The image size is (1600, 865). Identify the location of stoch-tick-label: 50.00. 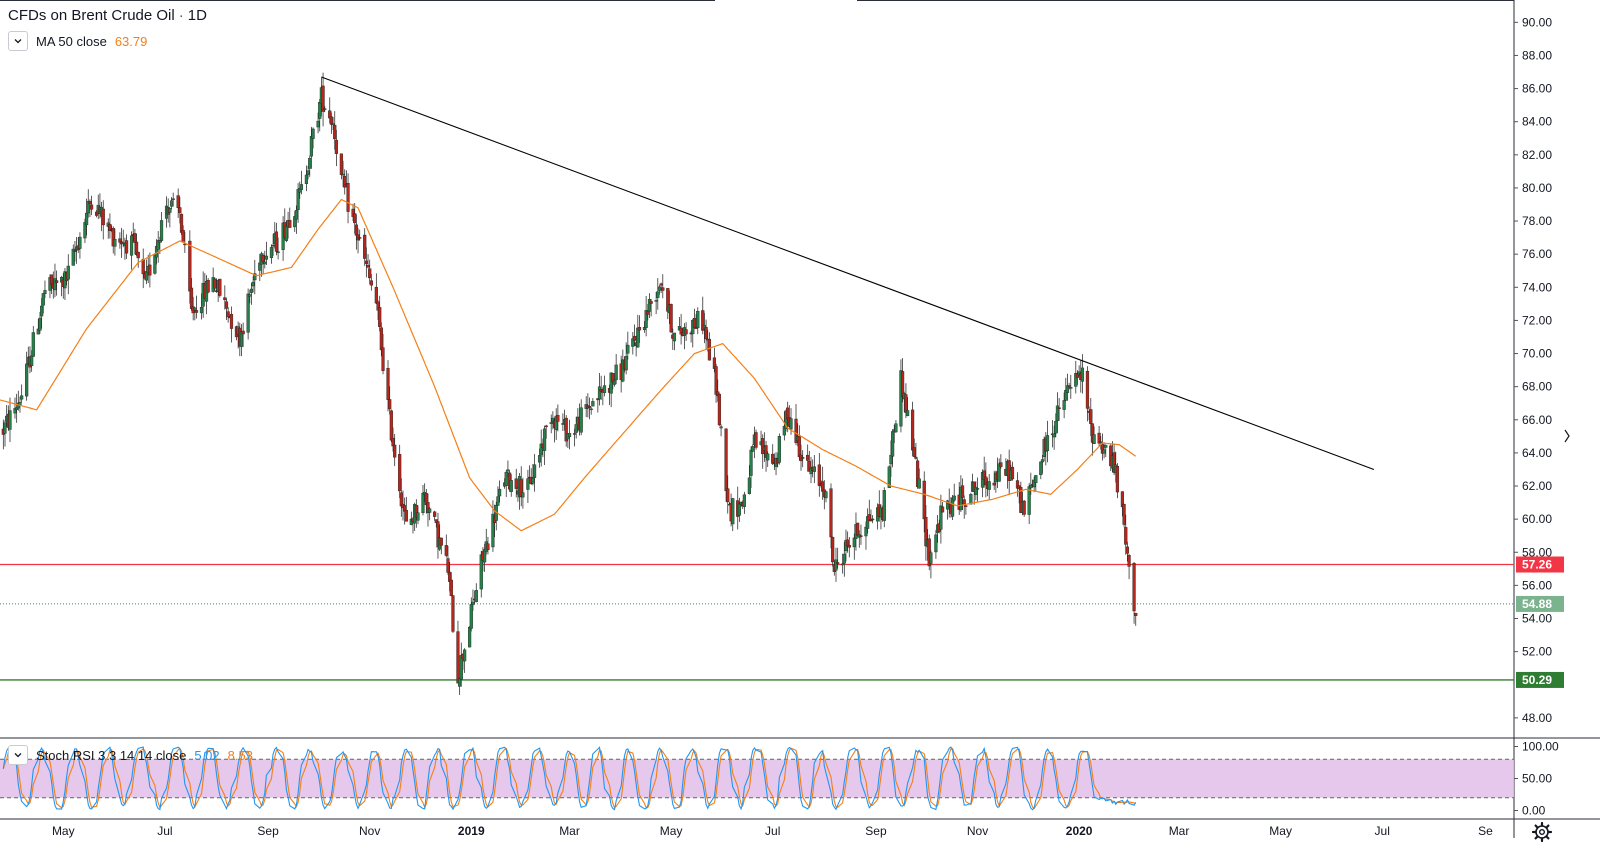
(1537, 779).